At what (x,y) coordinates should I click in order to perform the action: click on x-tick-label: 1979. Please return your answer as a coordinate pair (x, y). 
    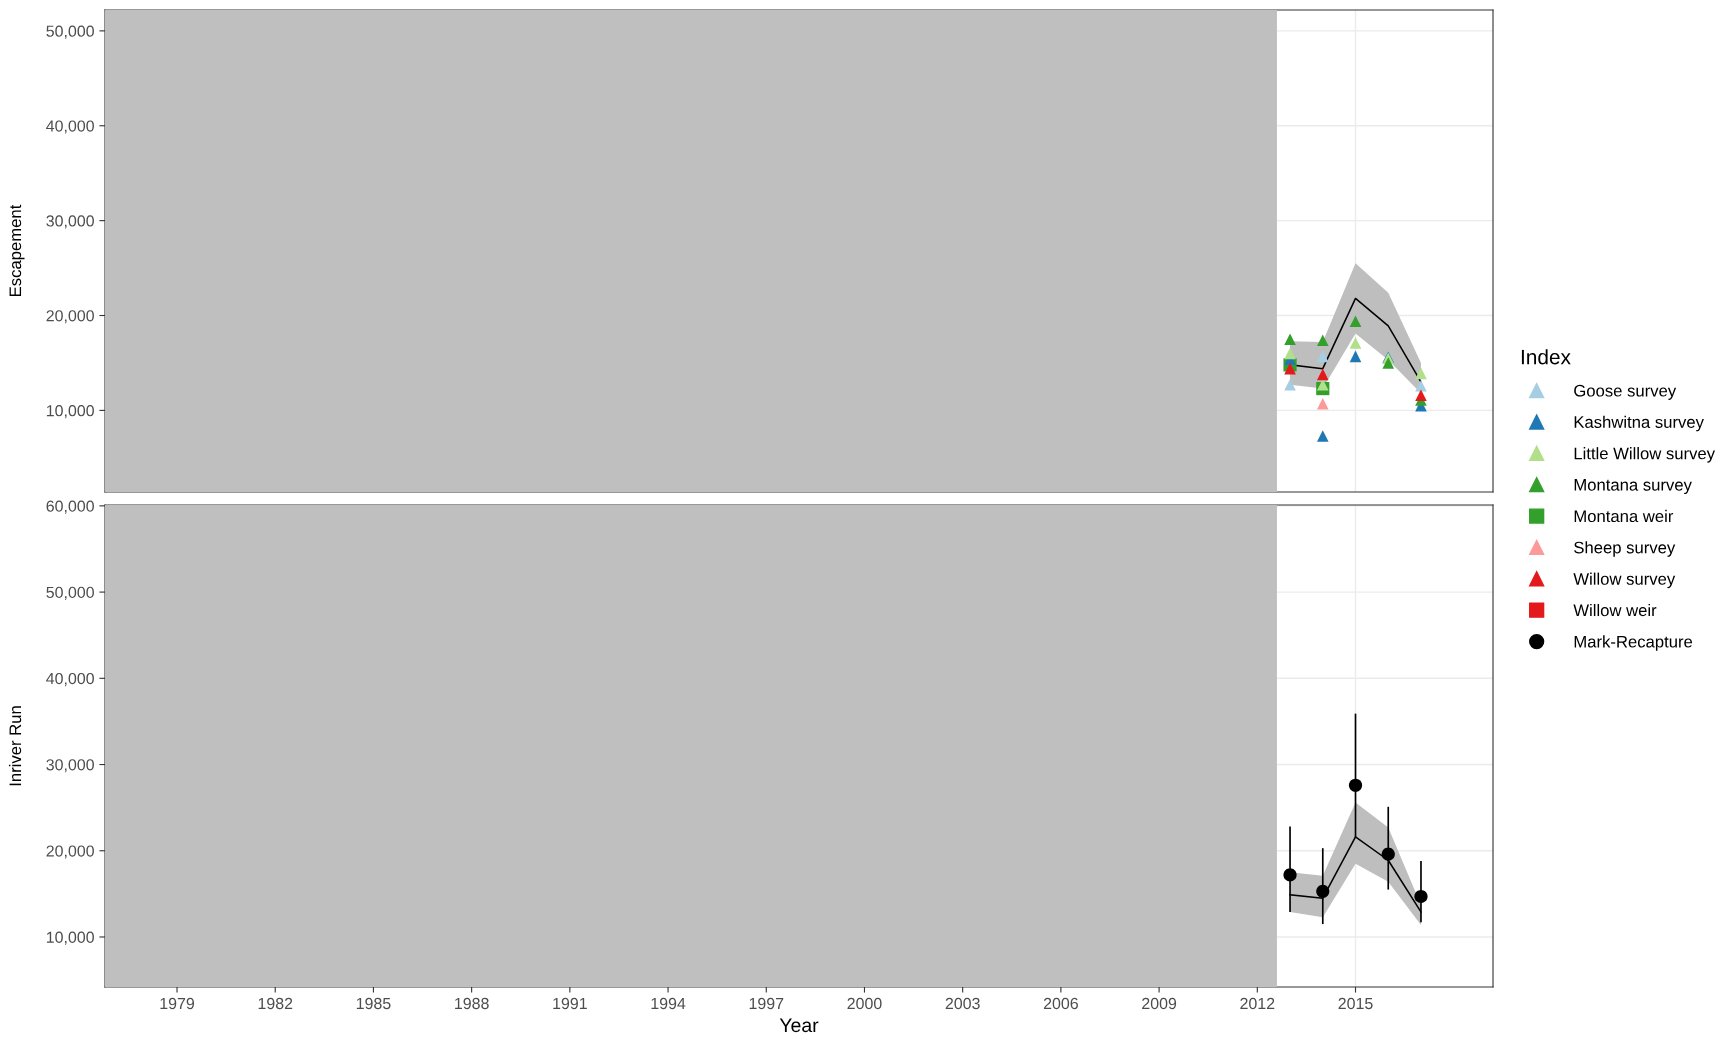
    Looking at the image, I should click on (177, 1003).